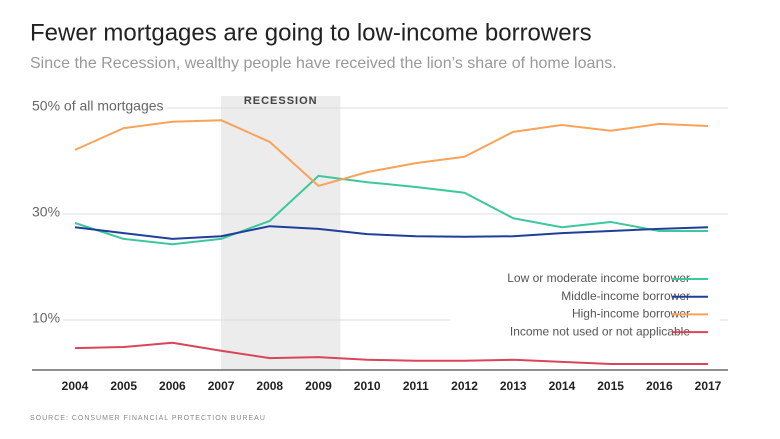 This screenshot has width=780, height=439. Describe the element at coordinates (610, 386) in the screenshot. I see `x-tick-label: 2015` at that location.